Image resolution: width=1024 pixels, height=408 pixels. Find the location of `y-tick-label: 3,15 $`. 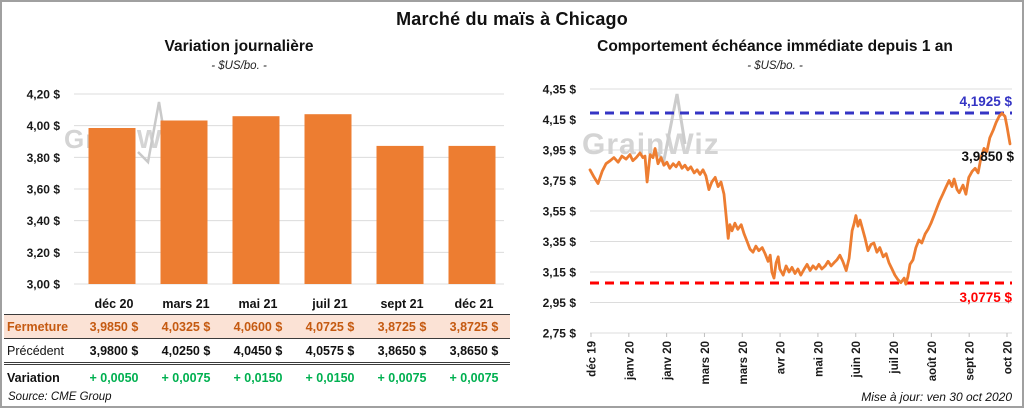

y-tick-label: 3,15 $ is located at coordinates (560, 273).